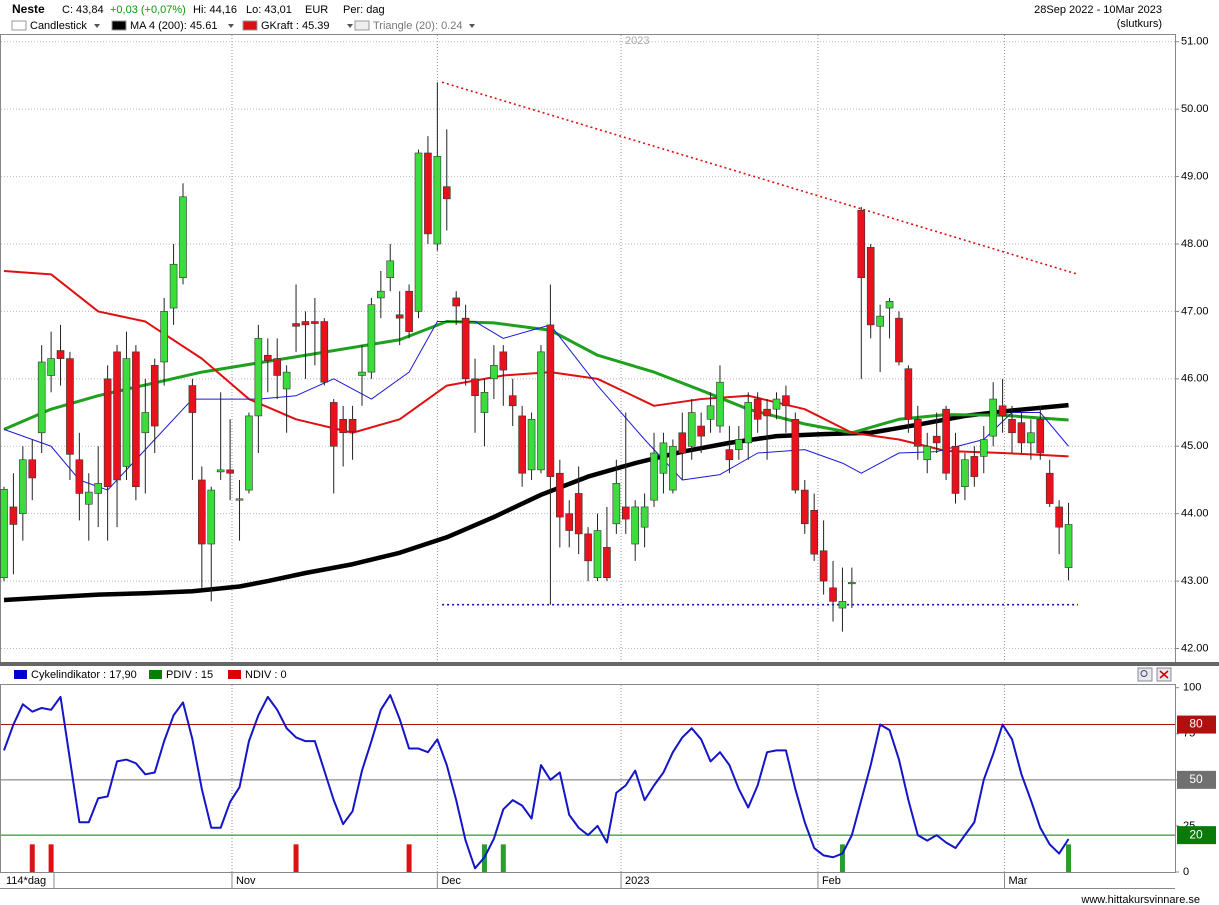  Describe the element at coordinates (609, 664) in the screenshot. I see `panel-separator` at that location.